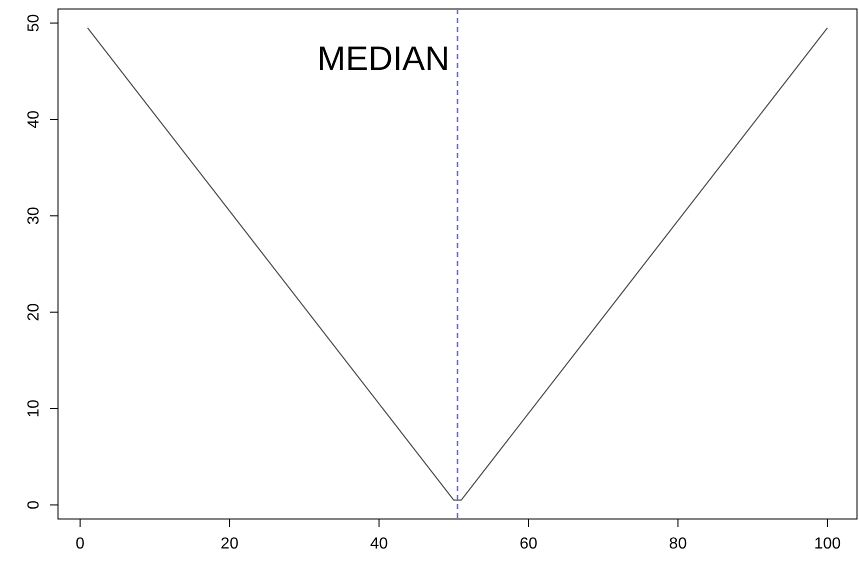 The width and height of the screenshot is (859, 569). I want to click on x-tick-label: 0, so click(80, 543).